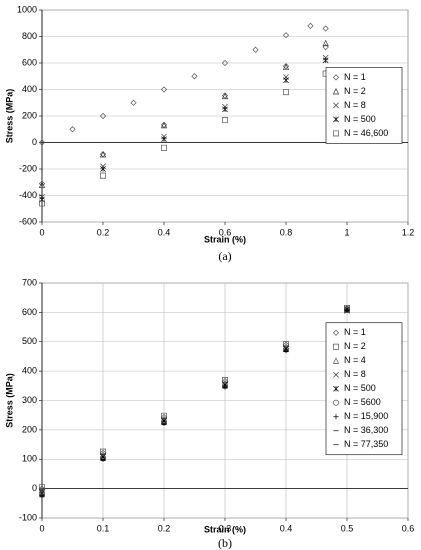 This screenshot has width=421, height=550. I want to click on legend-label: N = 36,300, so click(366, 430).